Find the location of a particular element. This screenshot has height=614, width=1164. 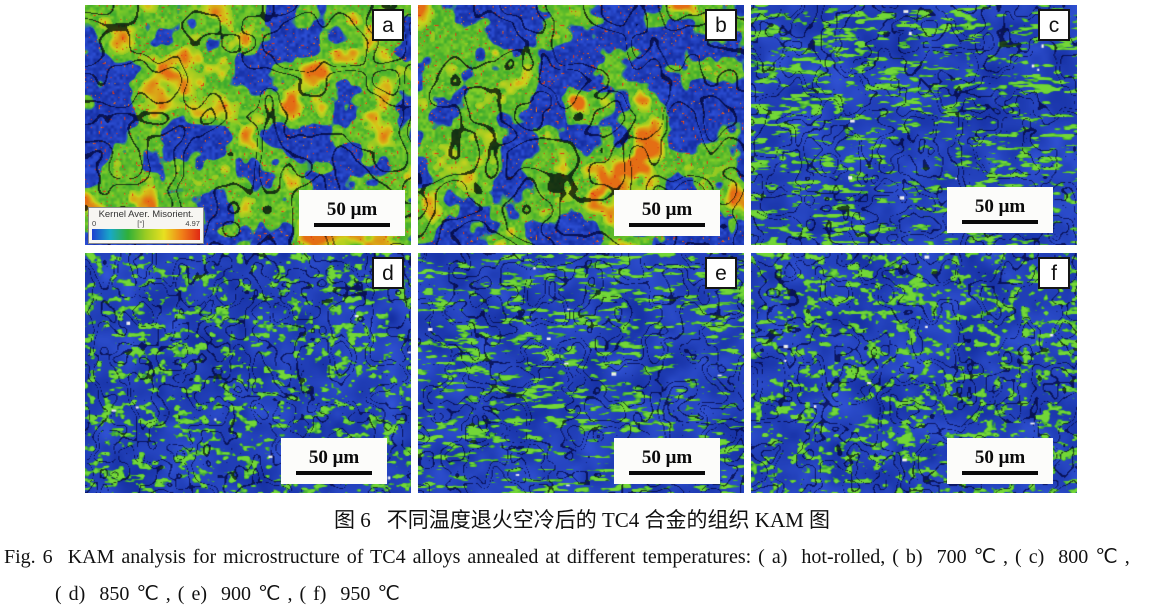

caption-english-figure-number: Fig. 6 is located at coordinates (28, 557).